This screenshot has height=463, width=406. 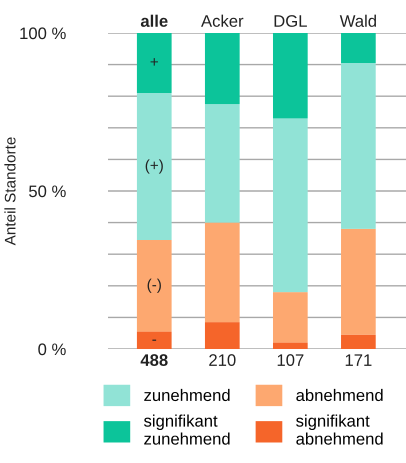 What do you see at coordinates (290, 21) in the screenshot?
I see `x-tick-label: DGL` at bounding box center [290, 21].